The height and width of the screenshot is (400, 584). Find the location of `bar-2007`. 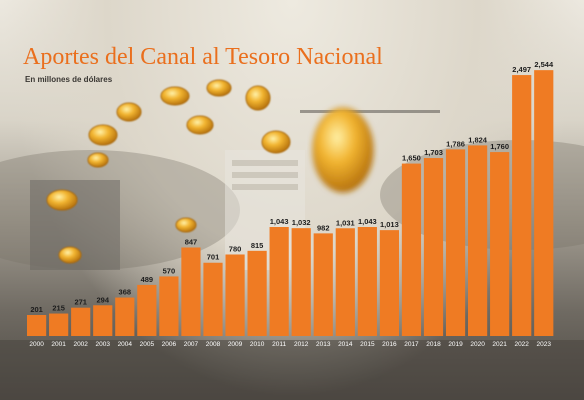

bar-2007 is located at coordinates (191, 291).